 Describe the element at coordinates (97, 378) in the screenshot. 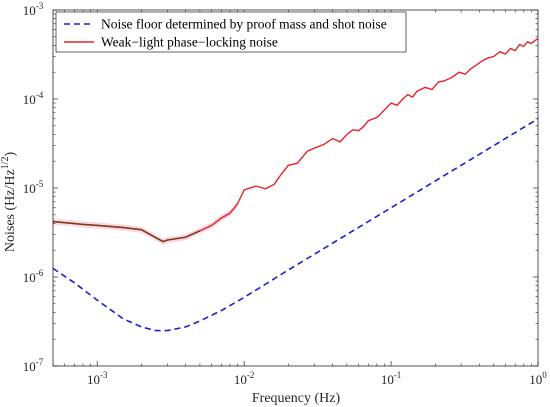

I see `x-tick-label: 10⁻³` at that location.